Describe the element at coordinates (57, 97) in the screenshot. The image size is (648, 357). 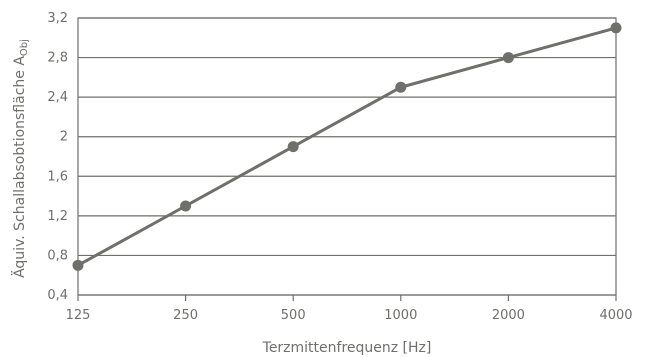
I see `y-tick-label: 2,4` at that location.